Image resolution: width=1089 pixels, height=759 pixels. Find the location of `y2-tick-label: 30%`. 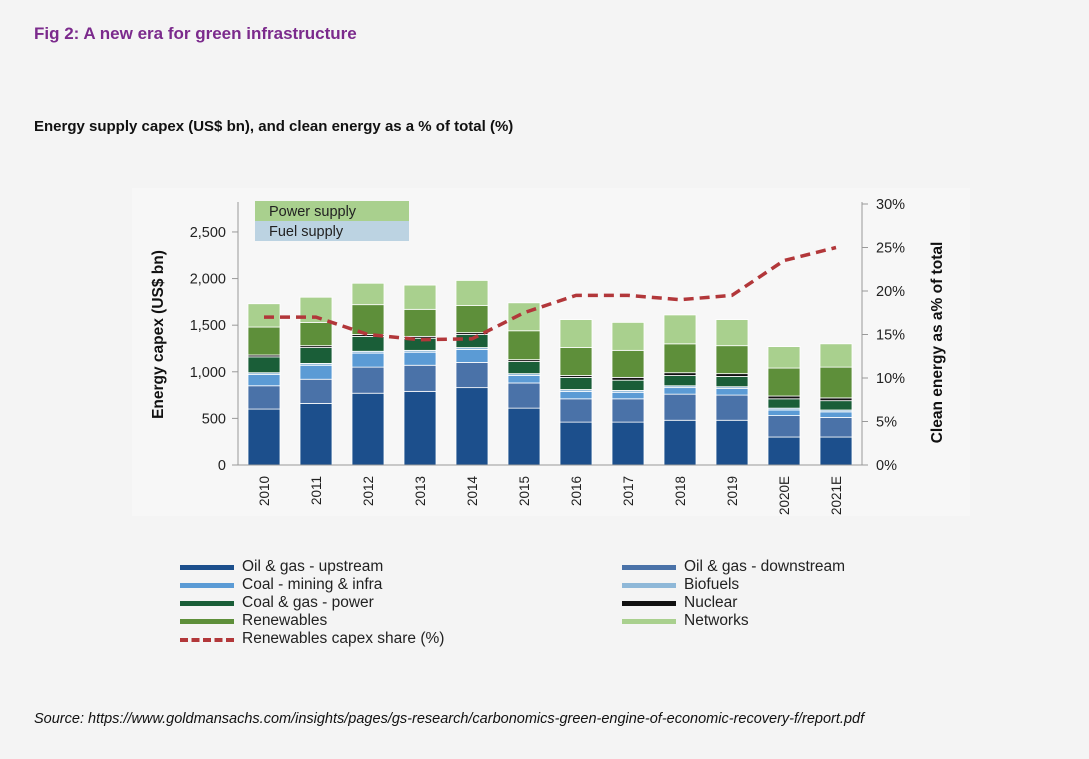

y2-tick-label: 30% is located at coordinates (890, 205).